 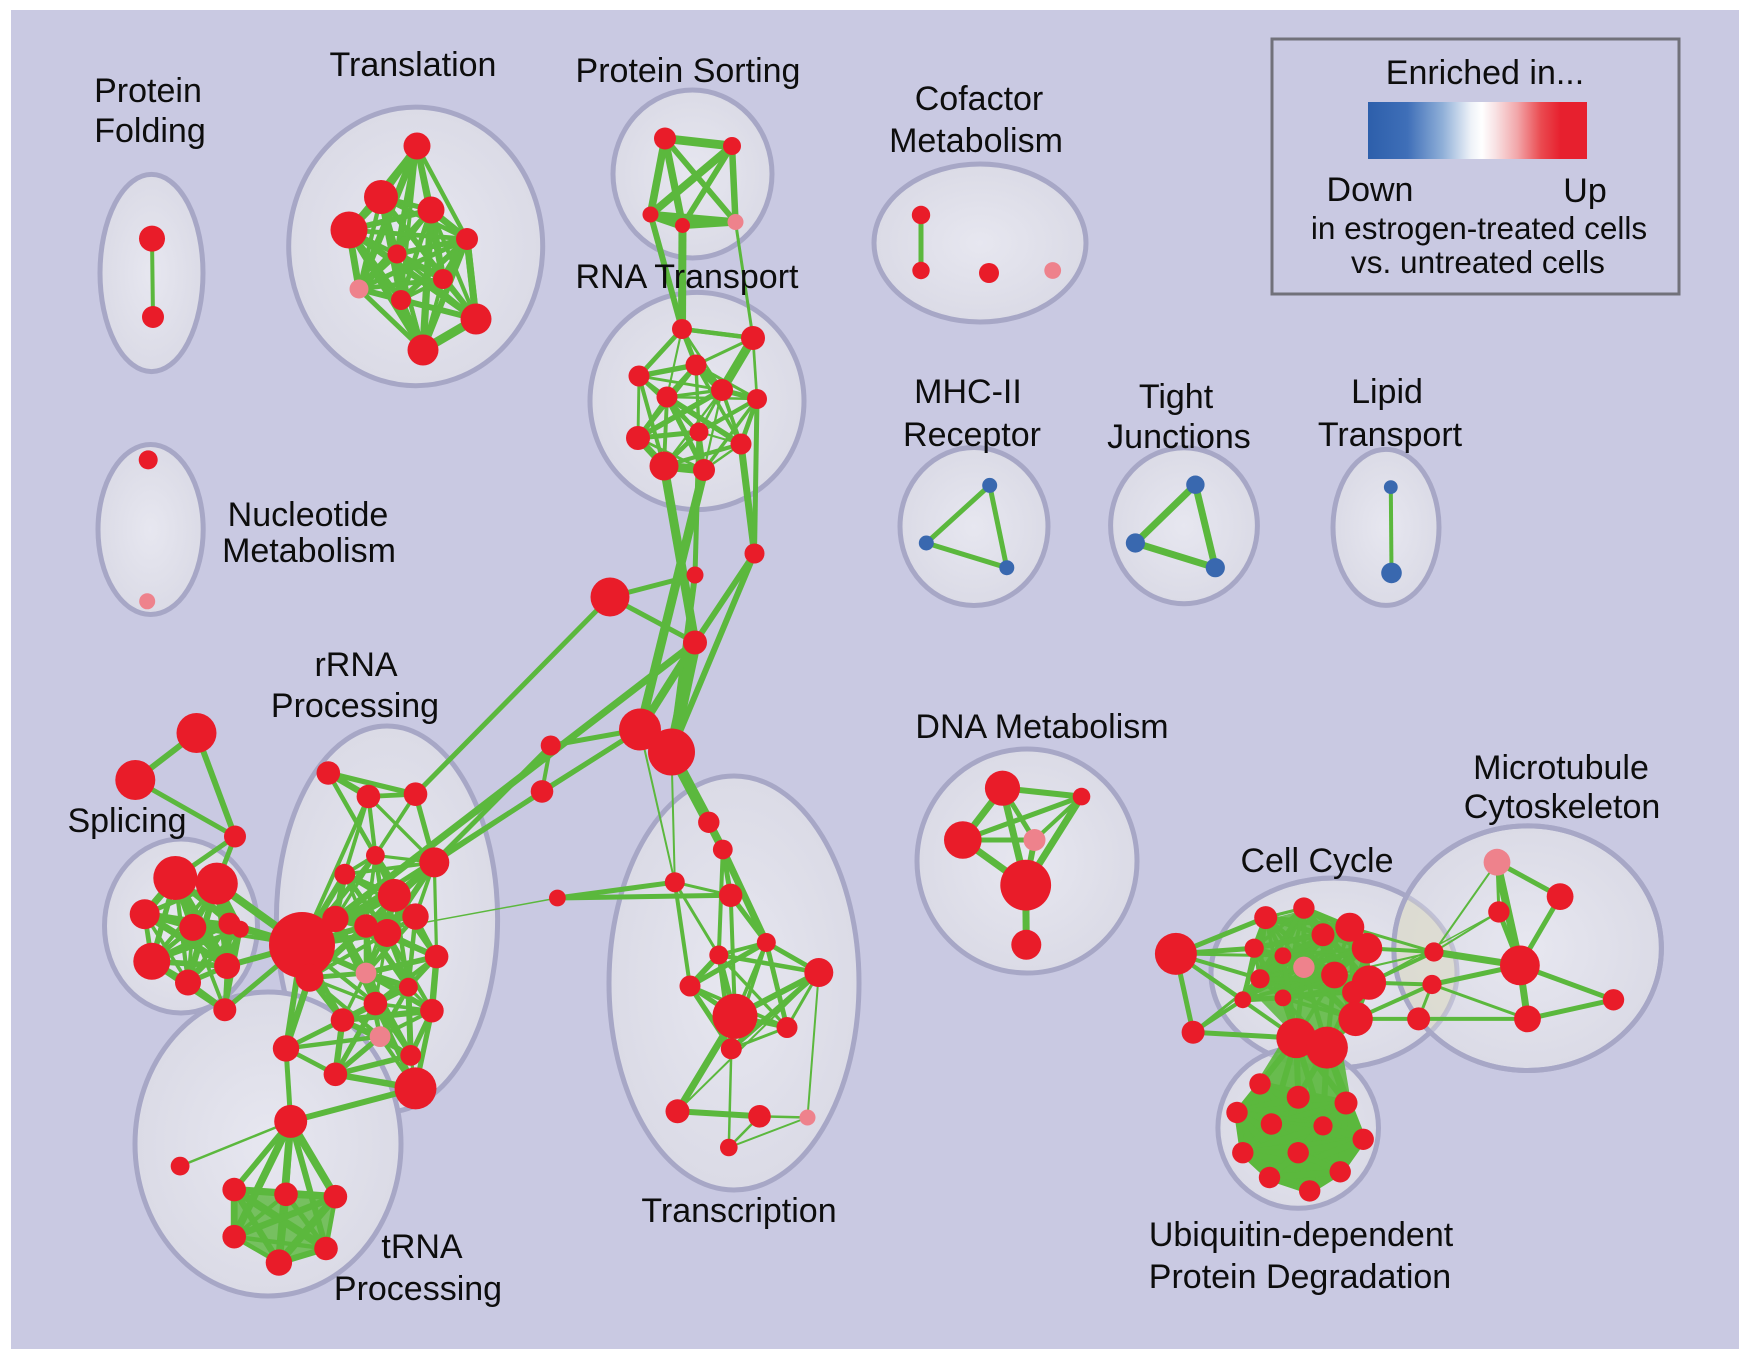 I want to click on svg-text: Down, so click(x=1370, y=190).